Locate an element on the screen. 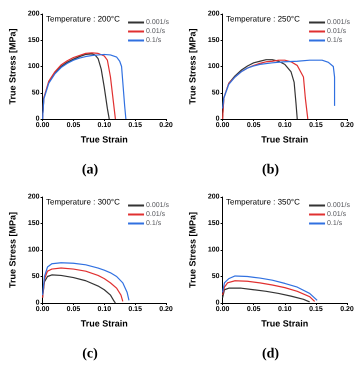 The image size is (361, 367). annotation: Temperature : 250°C is located at coordinates (263, 19).